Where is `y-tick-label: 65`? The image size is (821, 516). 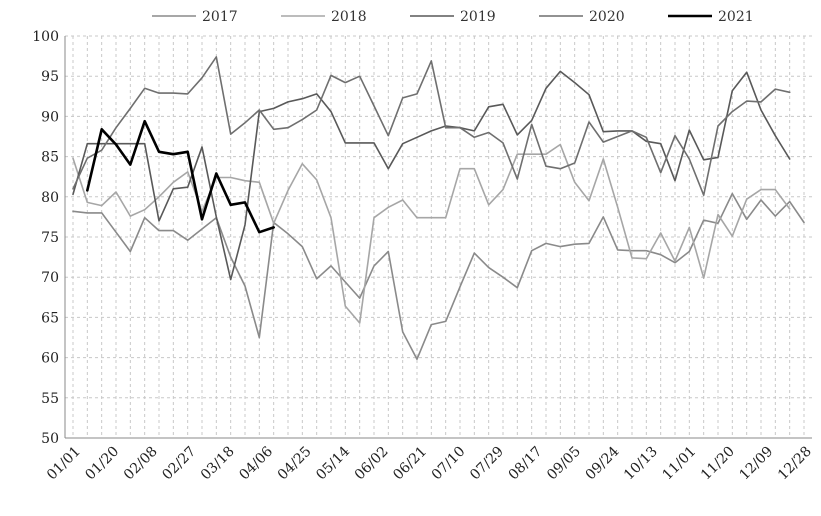
y-tick-label: 65 is located at coordinates (50, 318).